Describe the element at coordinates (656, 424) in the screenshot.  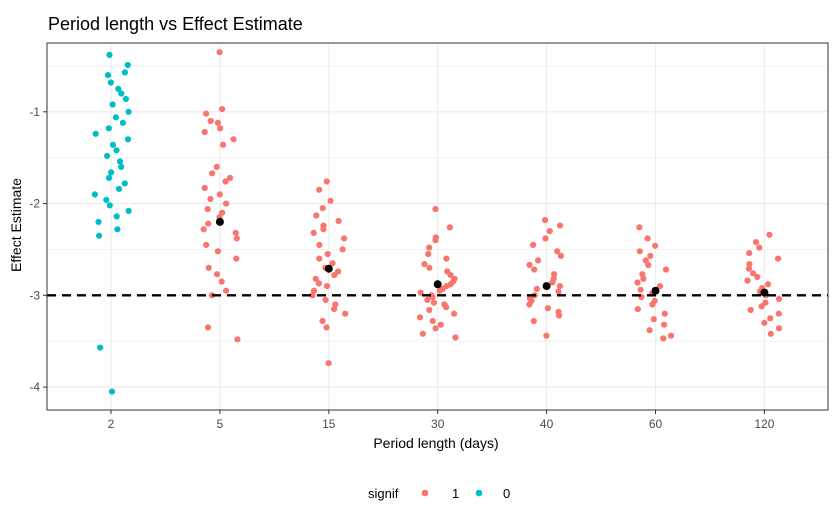
I see `x-tick-label: 60` at that location.